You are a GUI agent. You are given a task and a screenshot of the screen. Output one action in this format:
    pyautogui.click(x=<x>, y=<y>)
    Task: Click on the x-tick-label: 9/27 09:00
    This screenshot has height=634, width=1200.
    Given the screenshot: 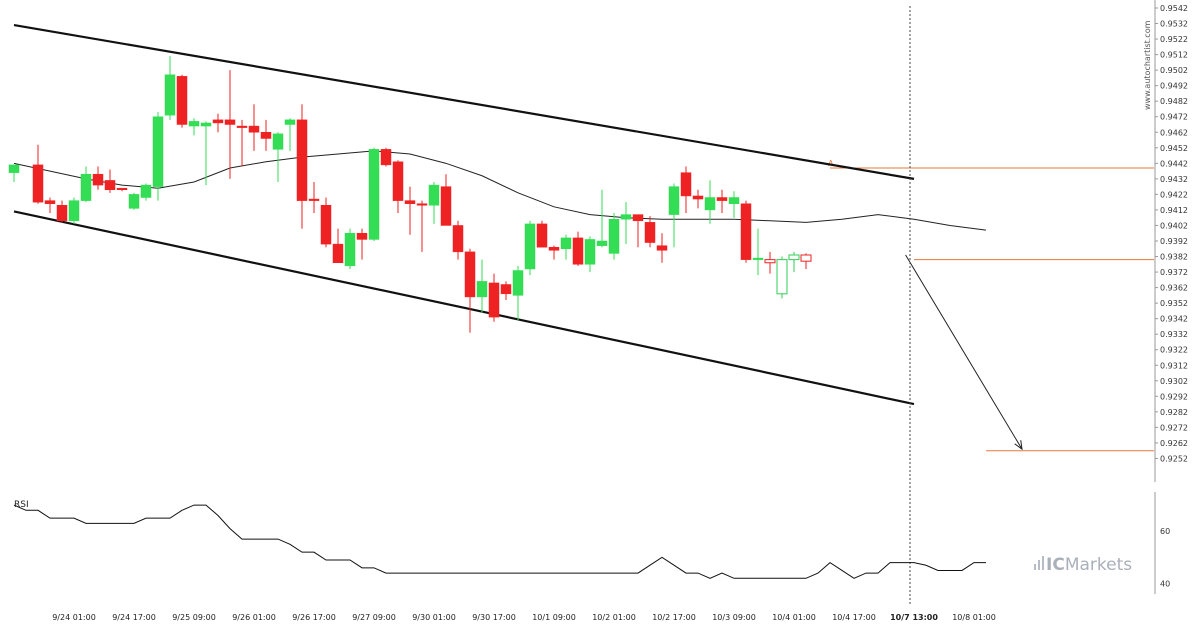 What is the action you would take?
    pyautogui.click(x=374, y=617)
    